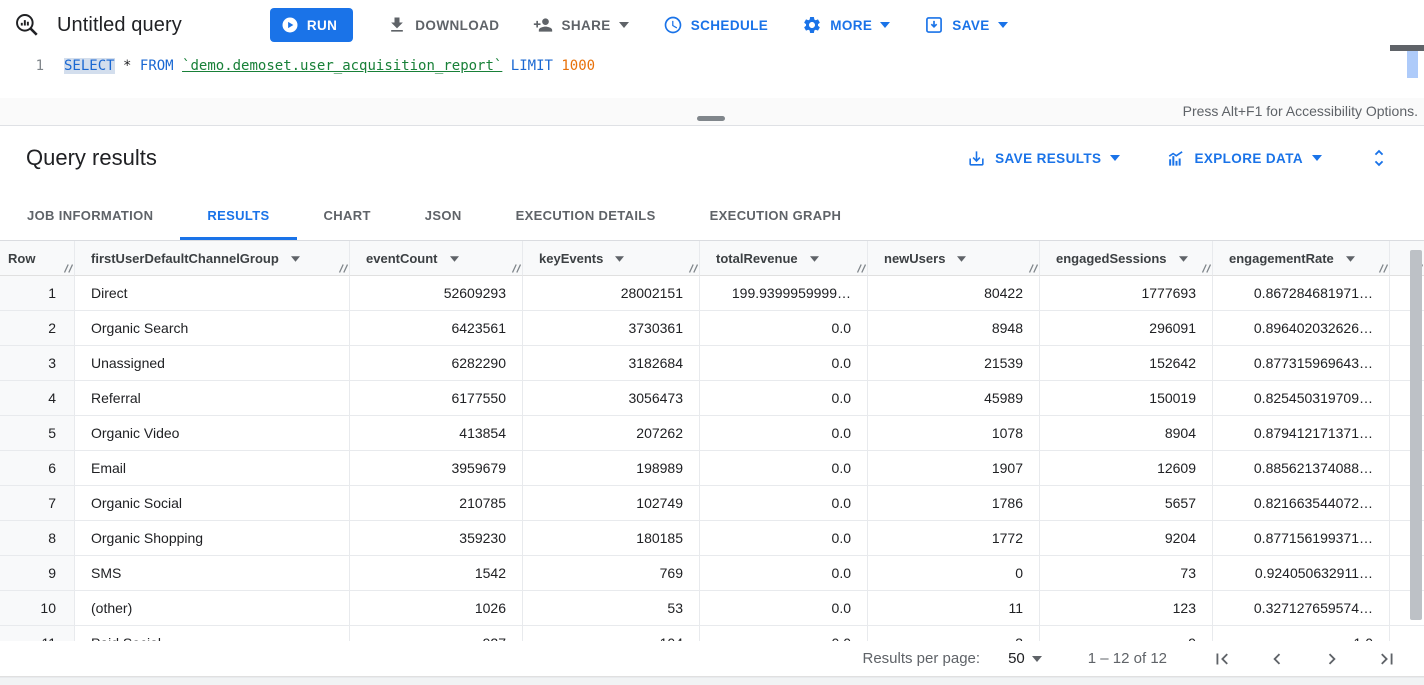  What do you see at coordinates (212, 398) in the screenshot?
I see `data-cell: Referral` at bounding box center [212, 398].